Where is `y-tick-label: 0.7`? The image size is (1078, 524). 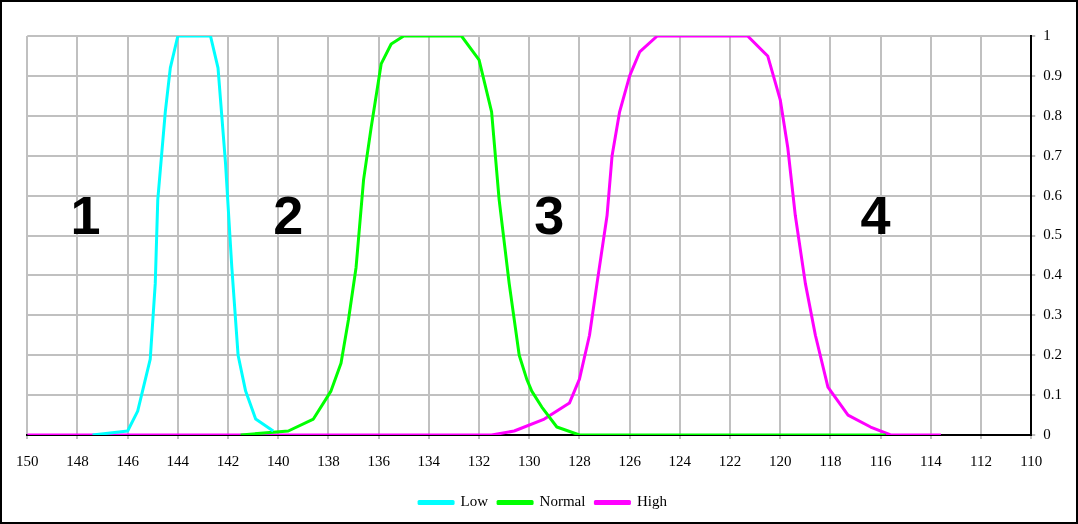 y-tick-label: 0.7 is located at coordinates (1053, 154).